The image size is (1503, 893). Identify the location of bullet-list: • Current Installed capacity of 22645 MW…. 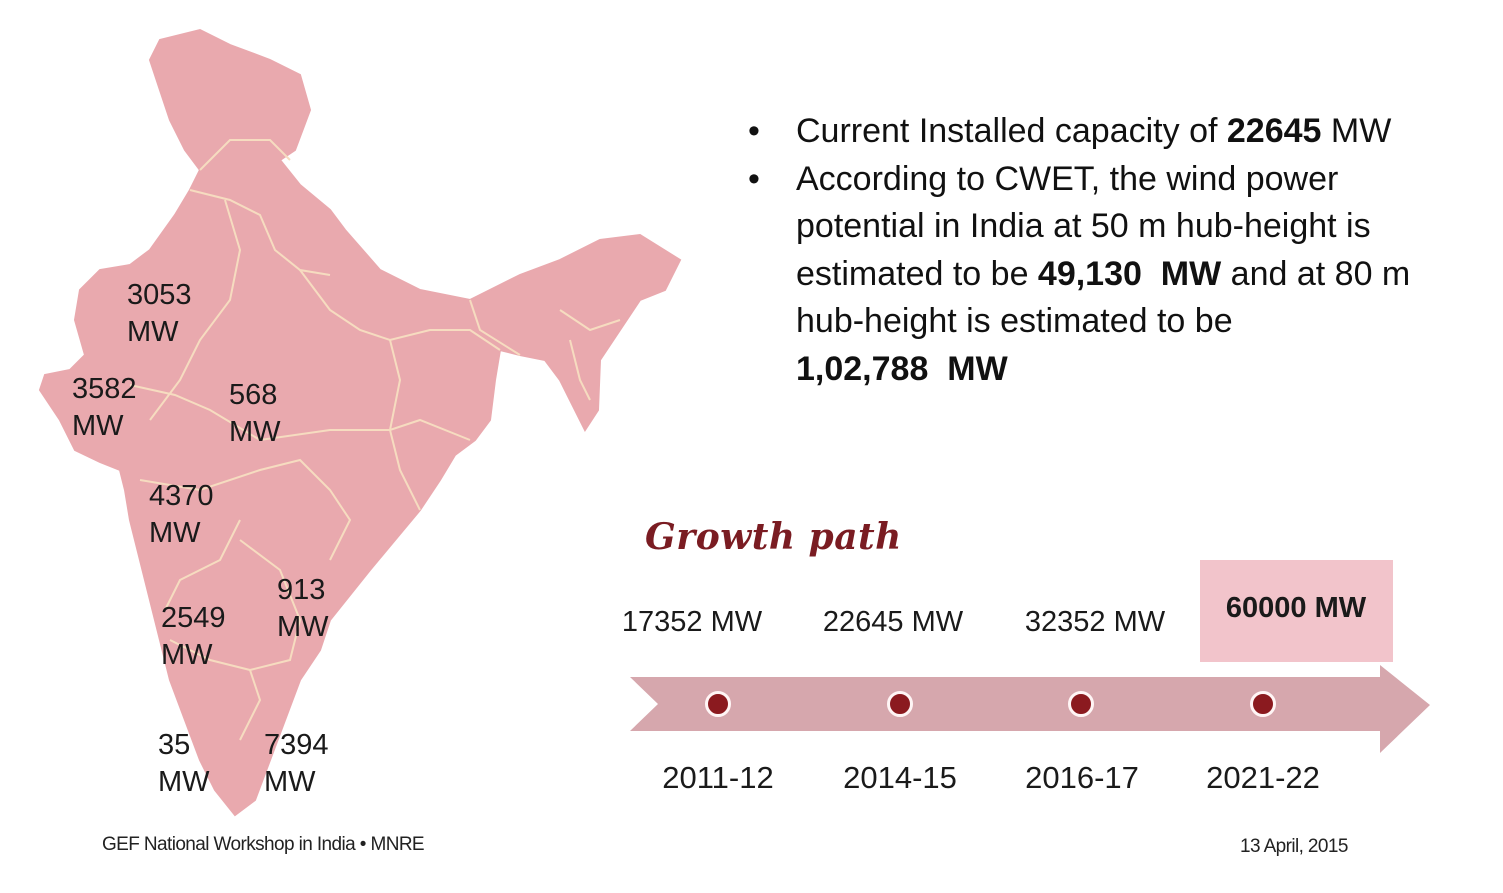
(1088, 250).